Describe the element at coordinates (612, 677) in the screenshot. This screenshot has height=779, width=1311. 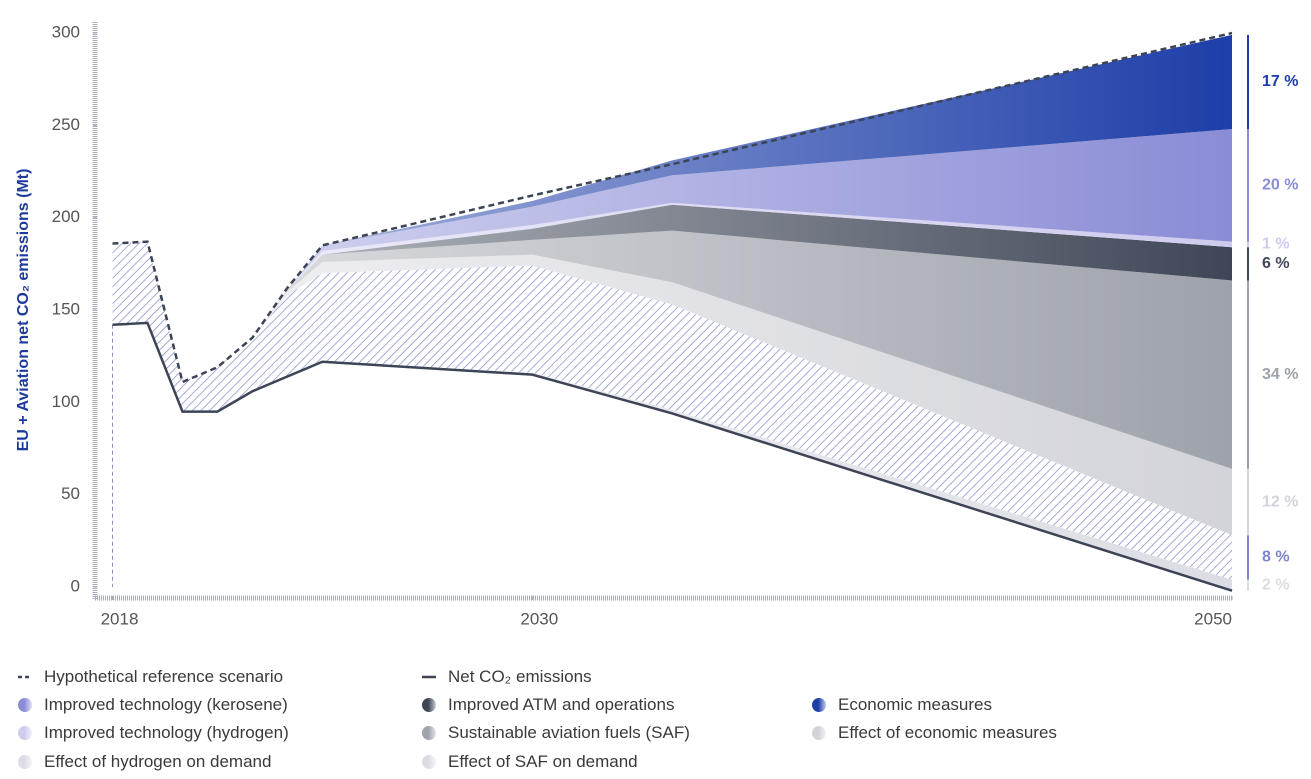
I see `legend-item: Net CO₂ emissions` at that location.